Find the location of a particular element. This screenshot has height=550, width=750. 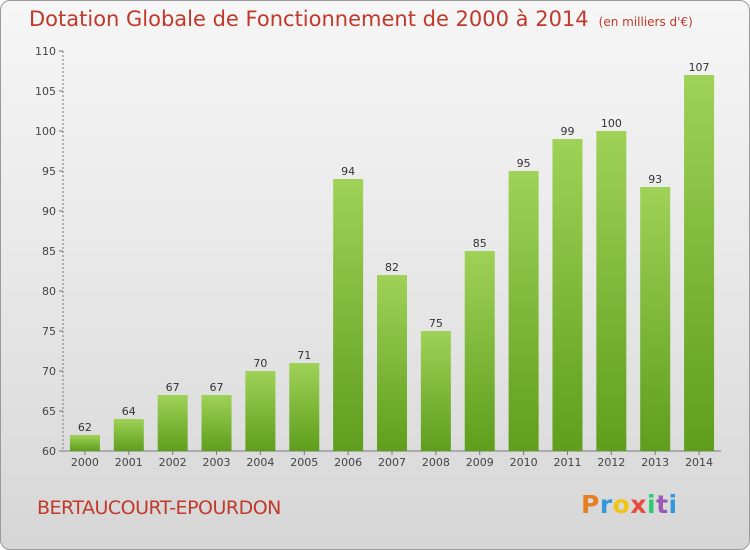

y-tick-label: 100 is located at coordinates (45, 131).